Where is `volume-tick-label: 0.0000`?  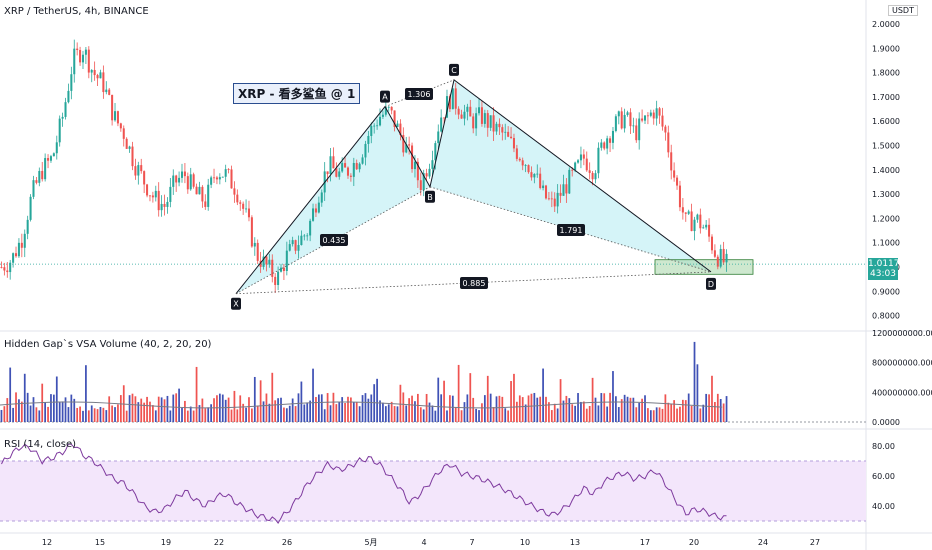 volume-tick-label: 0.0000 is located at coordinates (886, 422).